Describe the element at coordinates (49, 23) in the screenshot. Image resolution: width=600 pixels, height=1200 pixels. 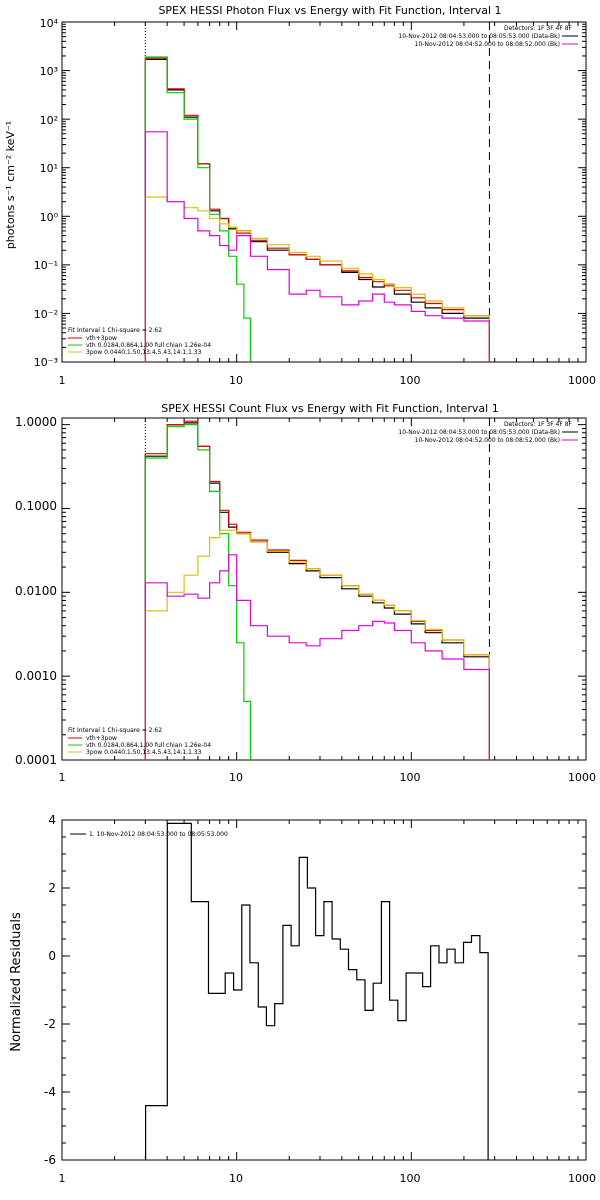
I see `y-tick-label: 10⁴` at that location.